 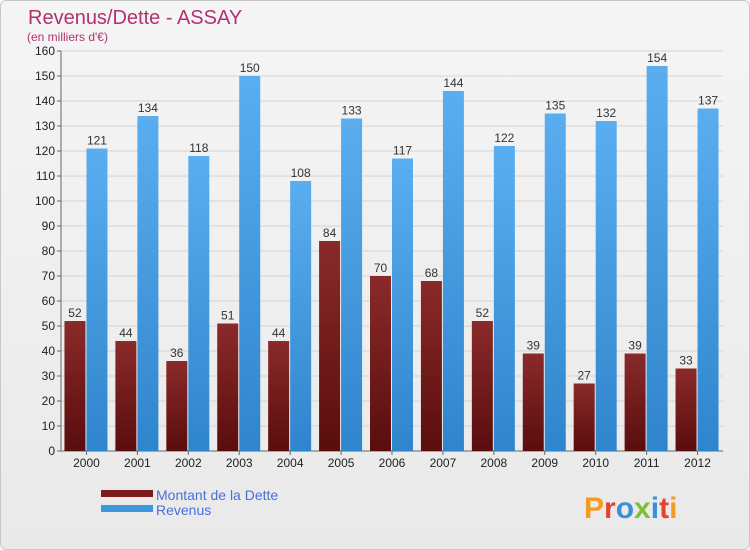 I want to click on x-tick-label: 2012, so click(x=697, y=463).